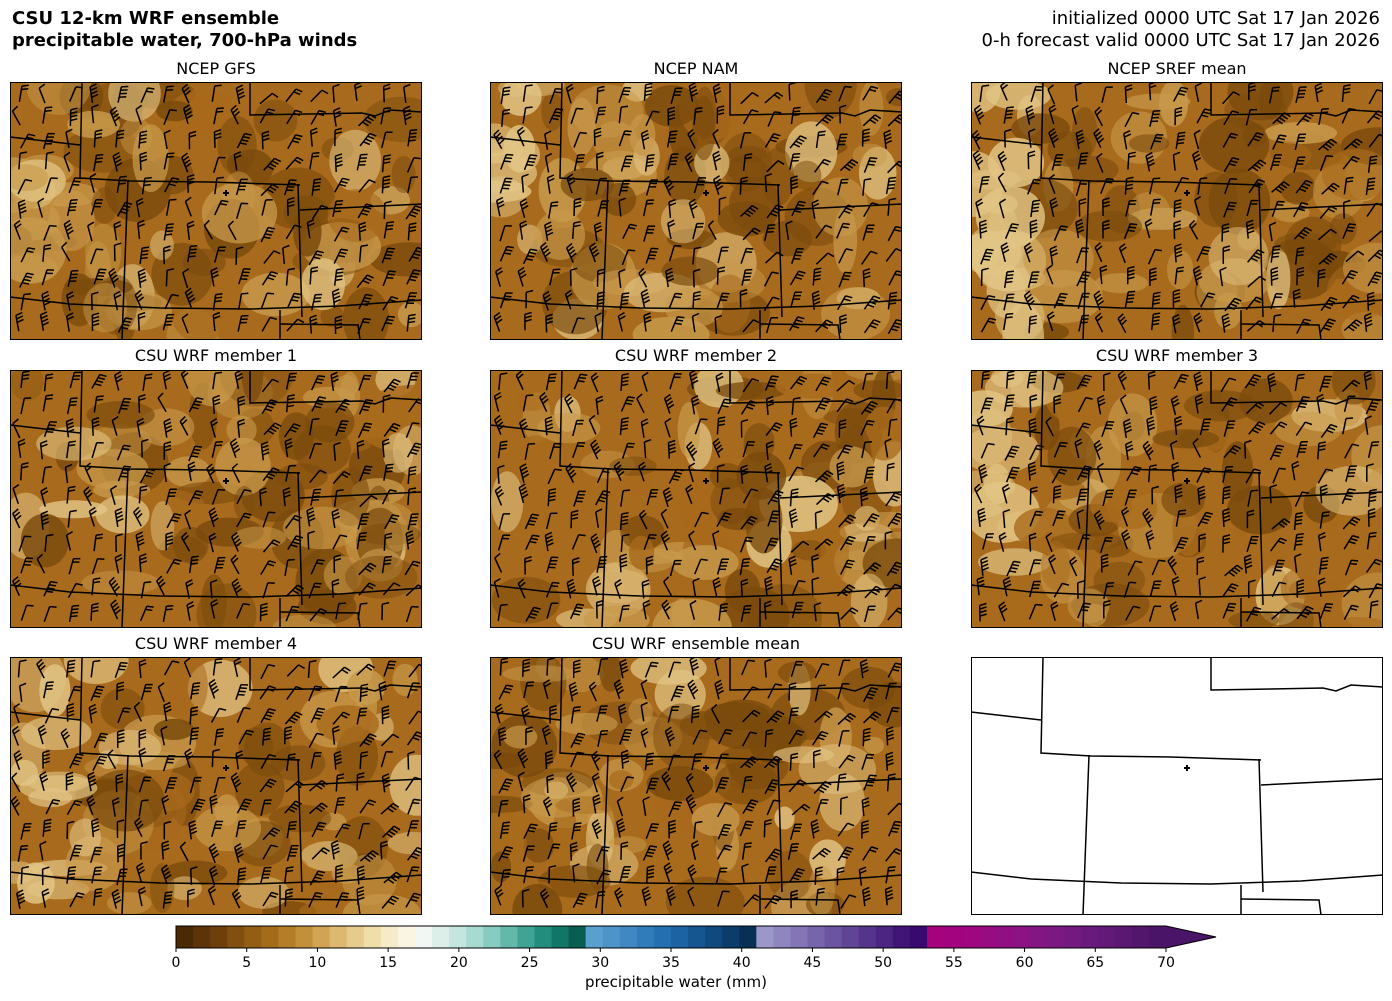 The image size is (1392, 1001). What do you see at coordinates (335, 99) in the screenshot?
I see `state-border` at bounding box center [335, 99].